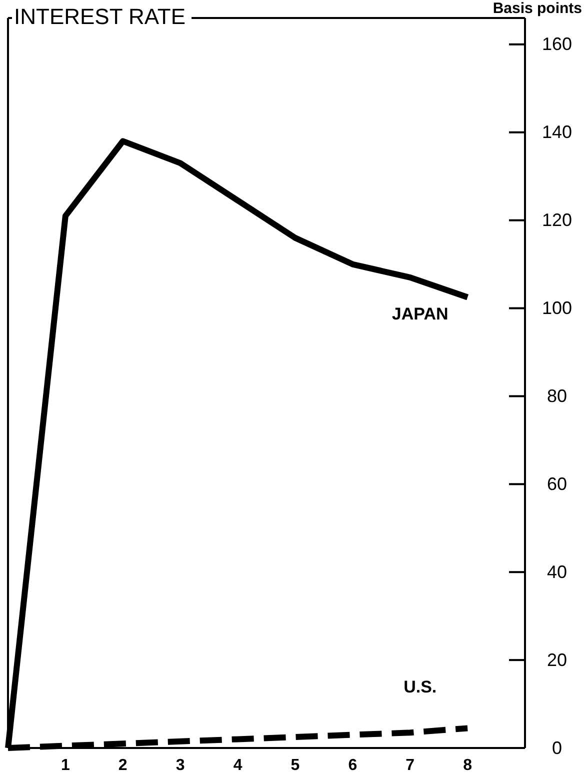 The width and height of the screenshot is (586, 779). Describe the element at coordinates (420, 687) in the screenshot. I see `series-label: U.S.` at that location.